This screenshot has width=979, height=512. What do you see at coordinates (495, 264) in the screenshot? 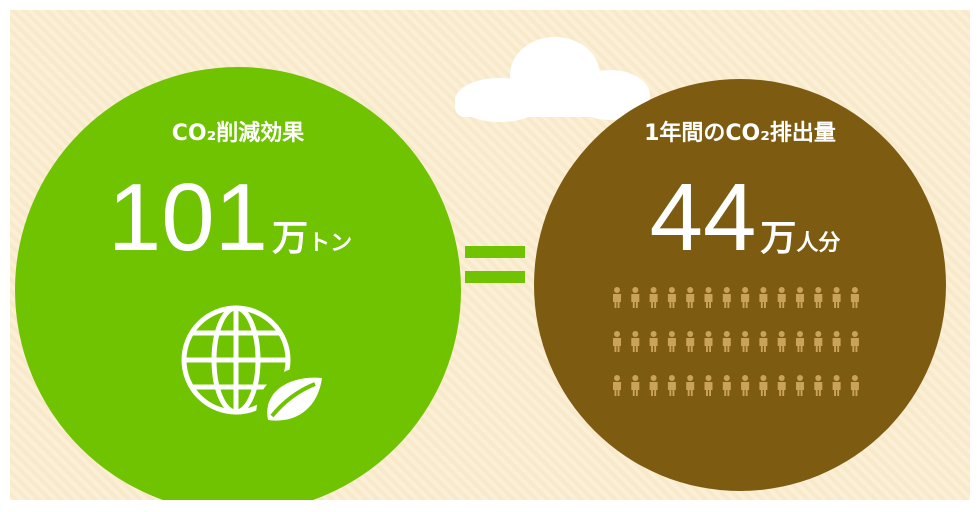
I see `equals-sign` at bounding box center [495, 264].